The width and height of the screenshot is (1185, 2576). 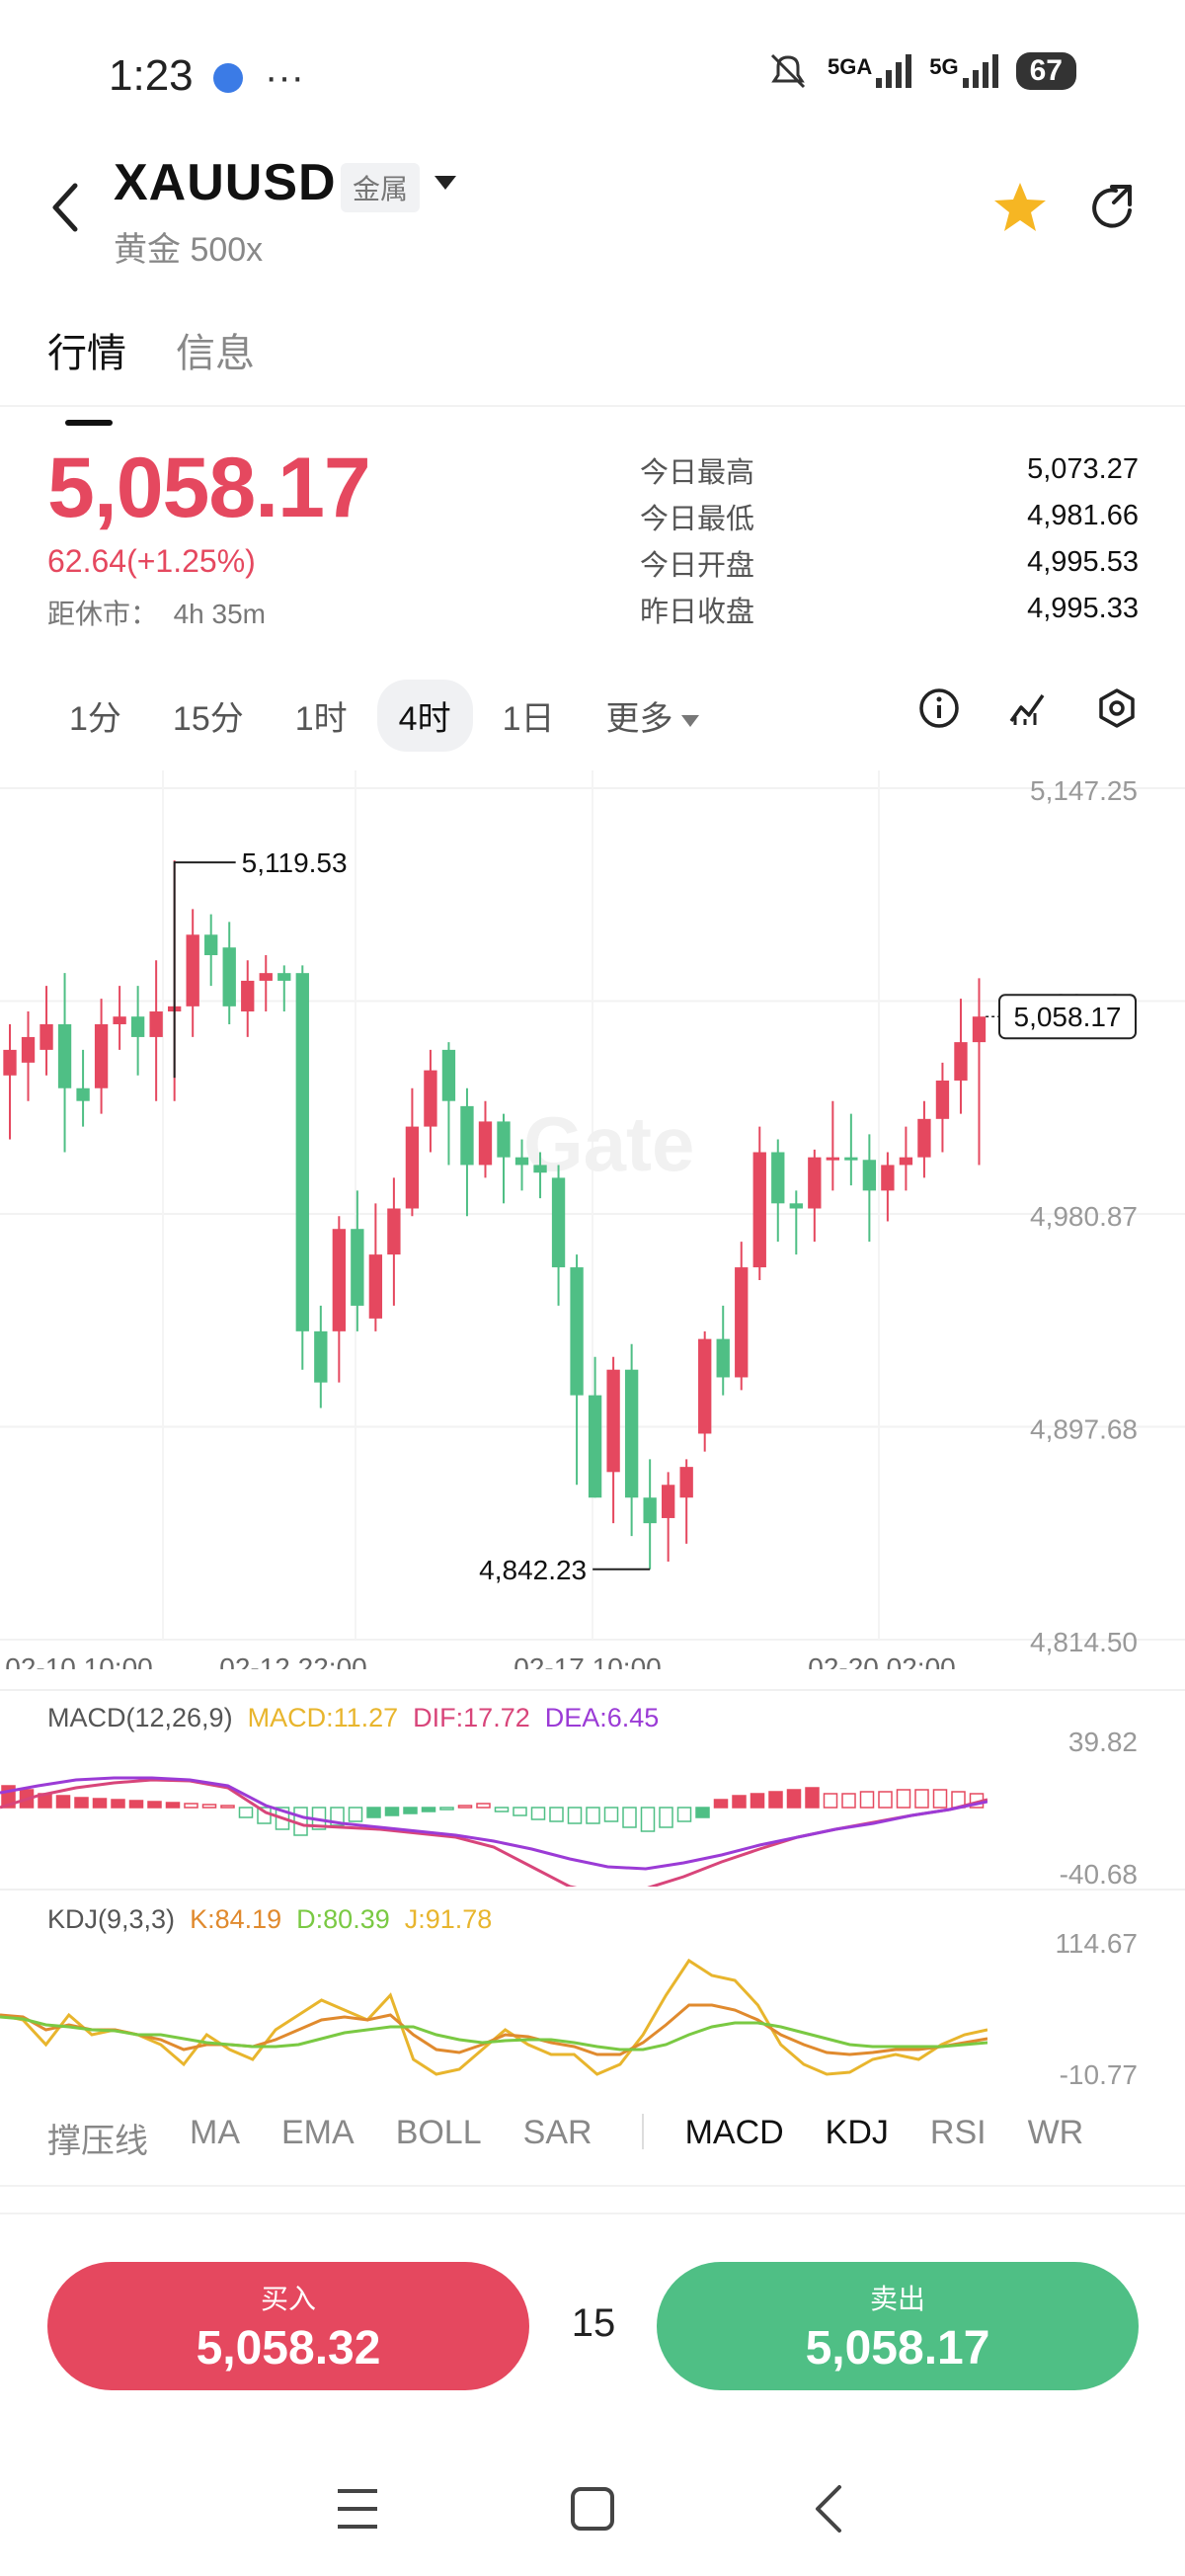 I want to click on indicator-line, so click(x=494, y=2029).